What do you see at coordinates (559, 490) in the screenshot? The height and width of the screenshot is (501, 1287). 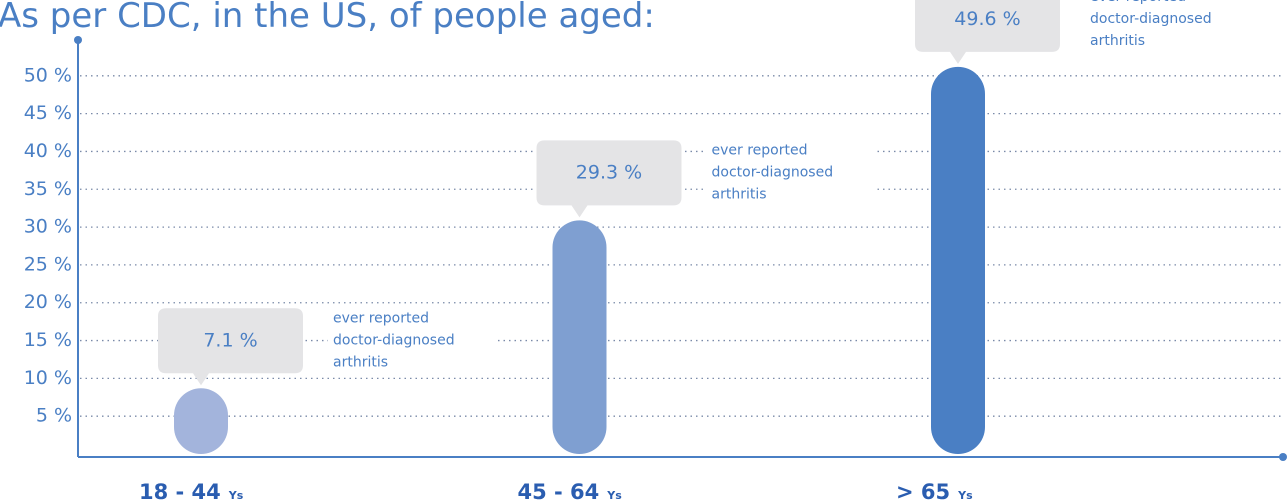 I see `x-tick-label: 45 - 64` at bounding box center [559, 490].